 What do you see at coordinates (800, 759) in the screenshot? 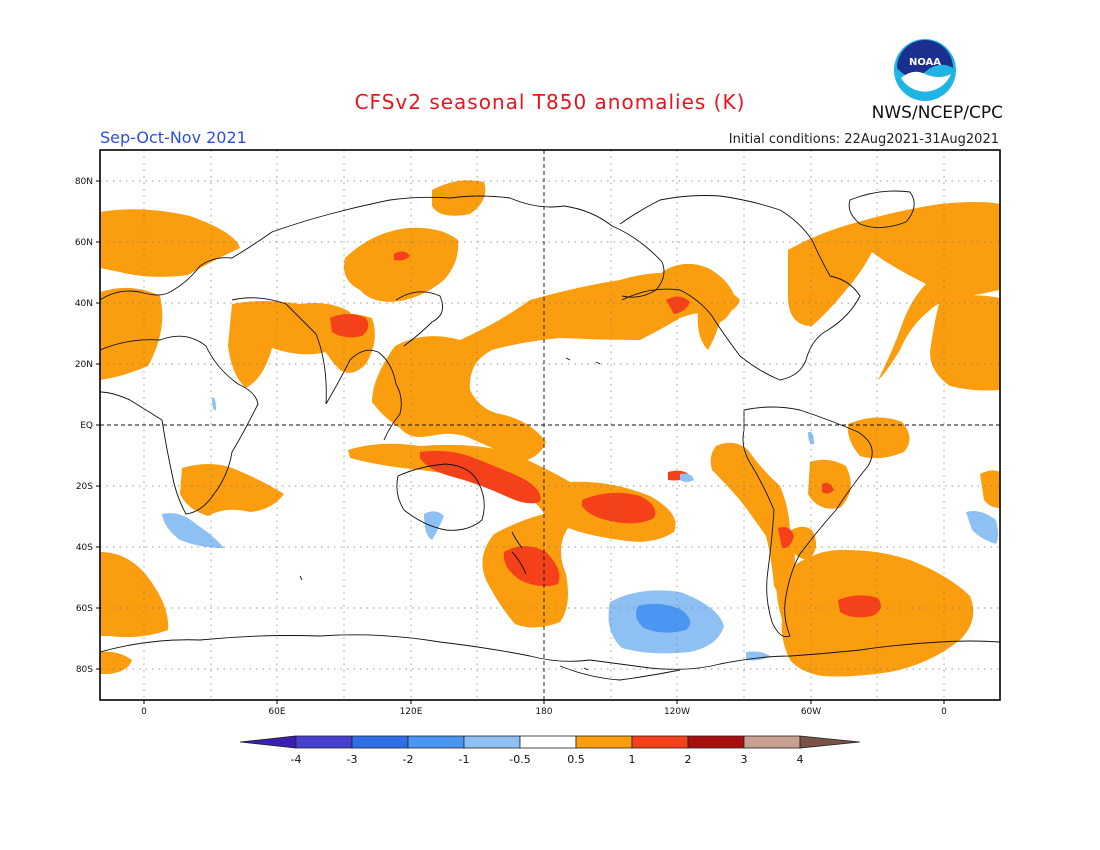
I see `colorbar-label: 4` at bounding box center [800, 759].